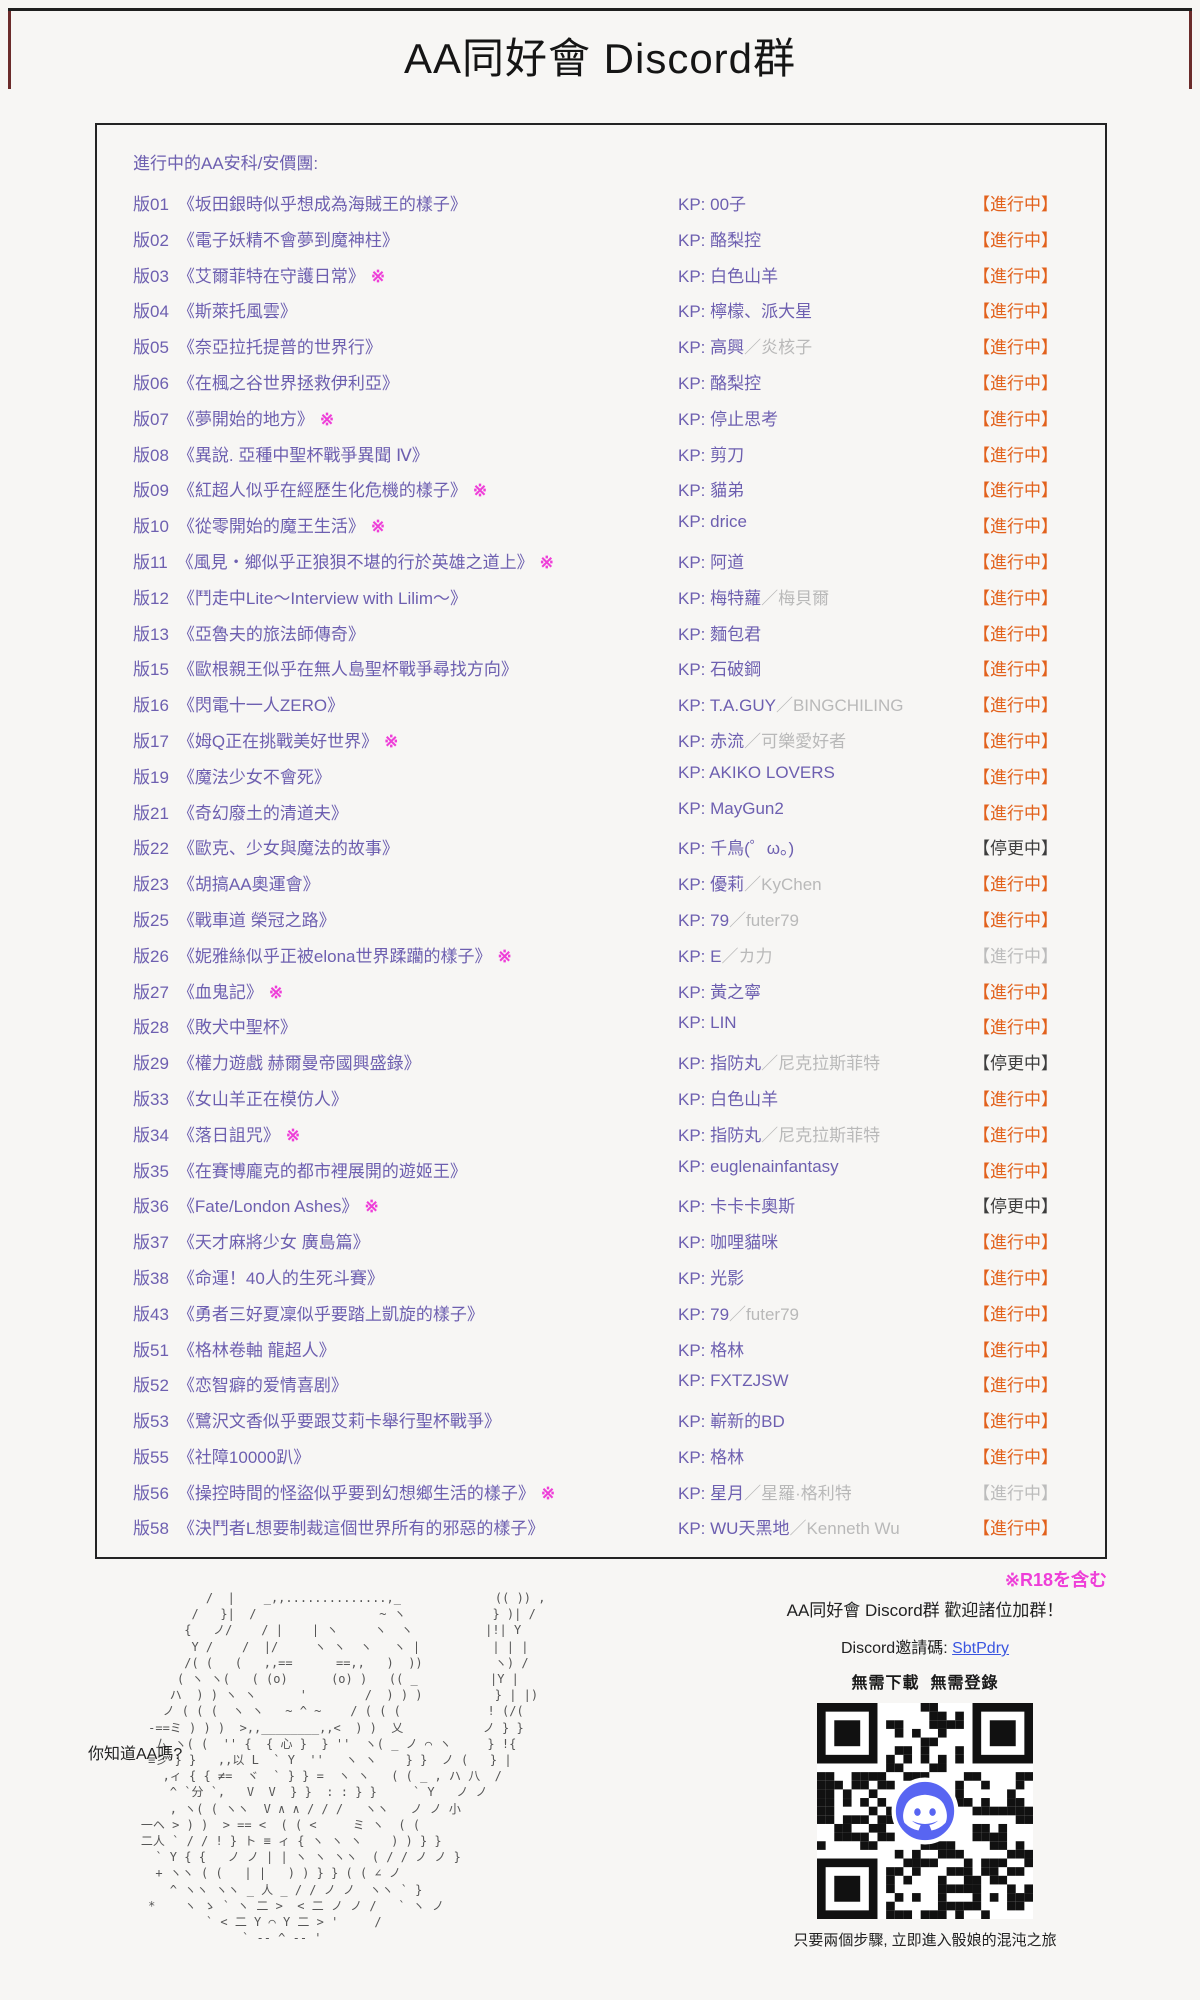 Image resolution: width=1200 pixels, height=2000 pixels. What do you see at coordinates (151, 813) in the screenshot?
I see `thread-id: 版21` at bounding box center [151, 813].